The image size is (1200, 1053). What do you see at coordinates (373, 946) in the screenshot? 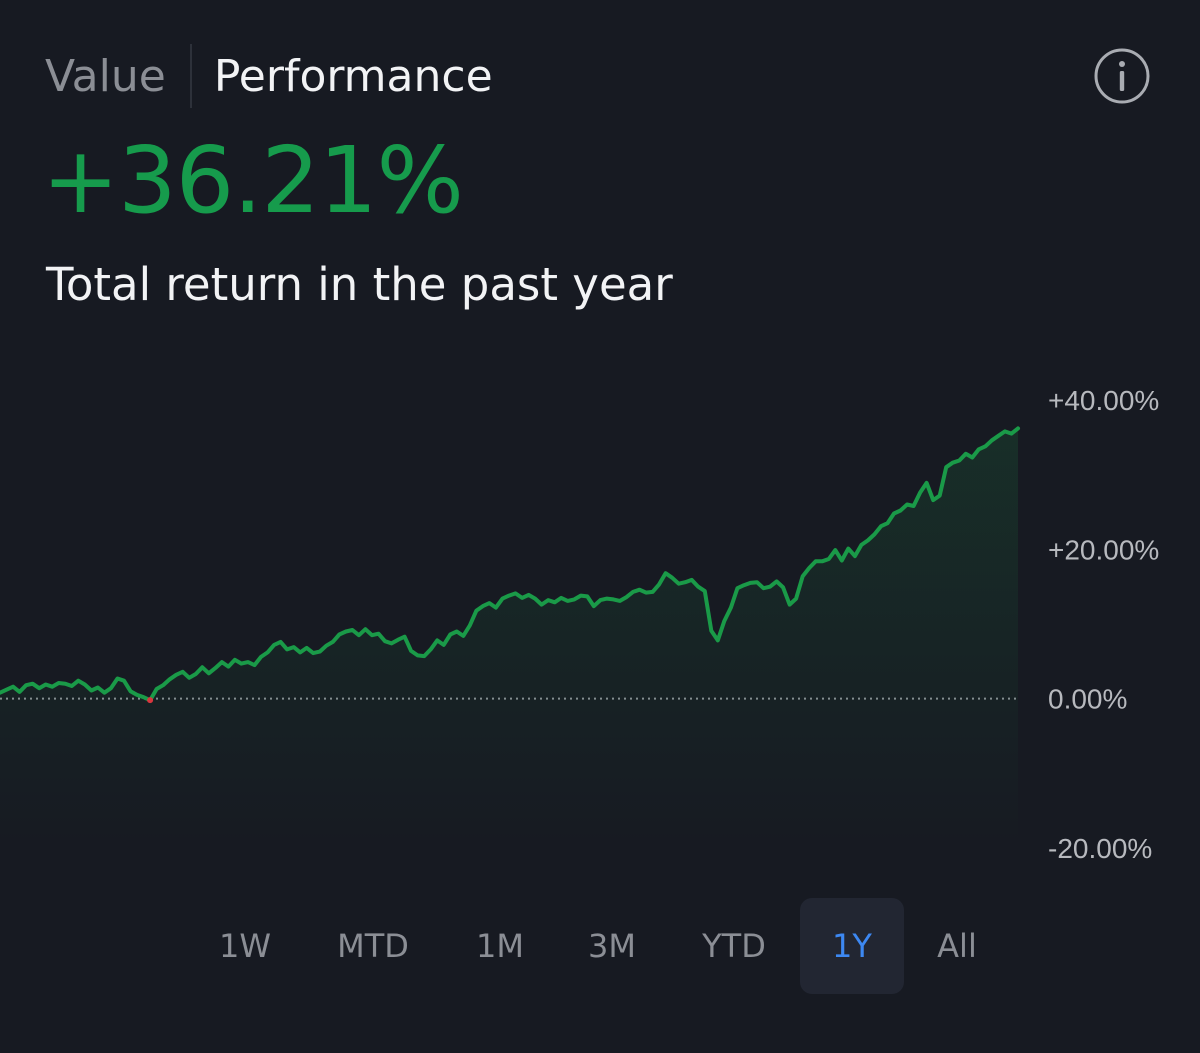
I see `range-button-mtd: MTD` at bounding box center [373, 946].